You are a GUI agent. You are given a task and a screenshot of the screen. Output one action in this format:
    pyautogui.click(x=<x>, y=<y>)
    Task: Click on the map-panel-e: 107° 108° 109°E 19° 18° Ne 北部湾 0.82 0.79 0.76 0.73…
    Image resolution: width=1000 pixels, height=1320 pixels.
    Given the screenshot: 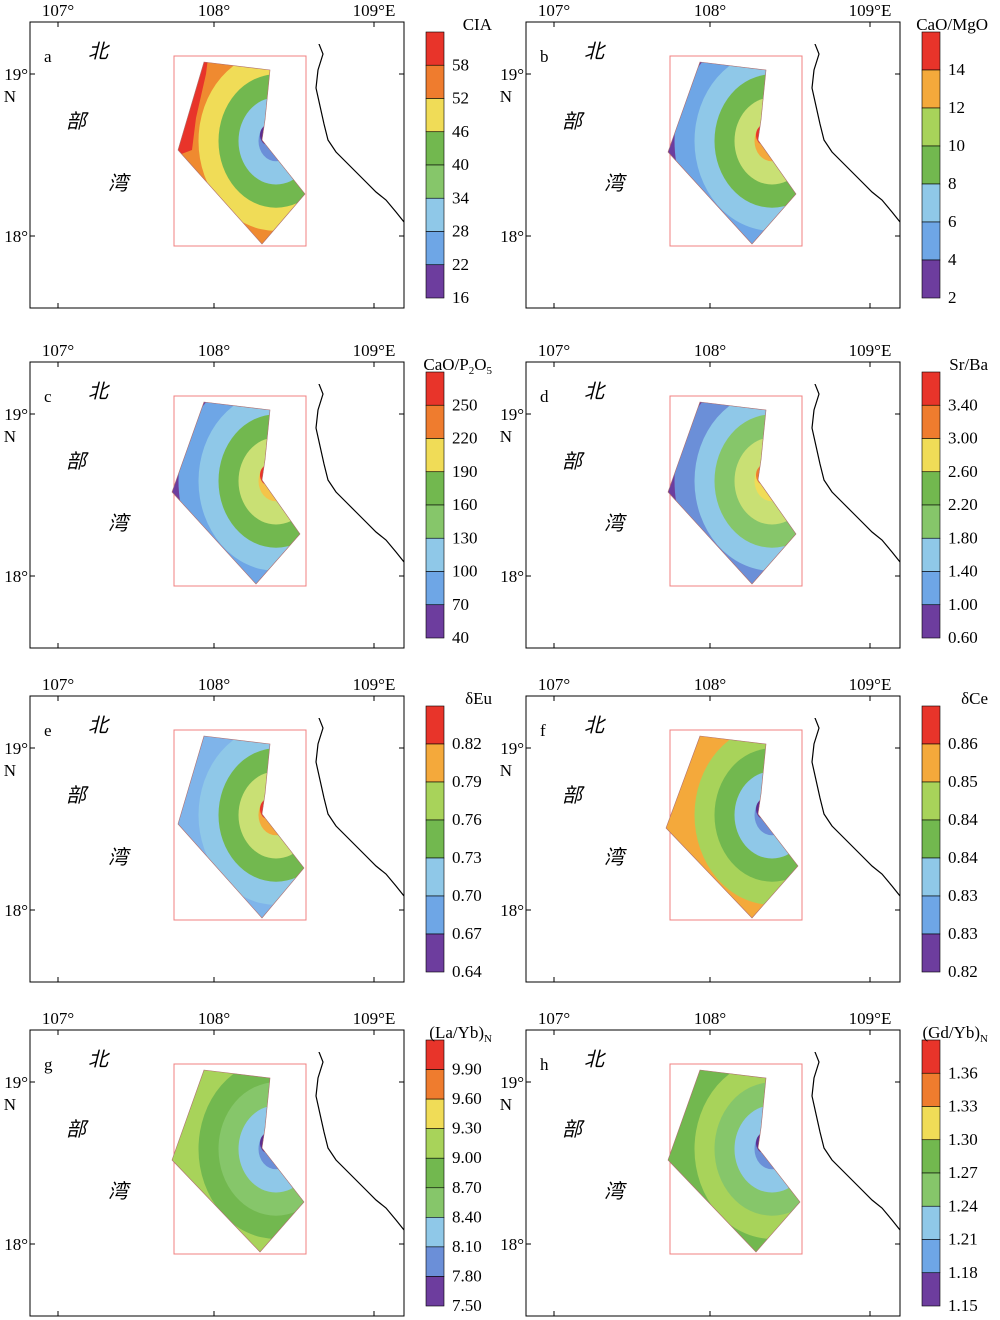 What is the action you would take?
    pyautogui.click(x=248, y=829)
    